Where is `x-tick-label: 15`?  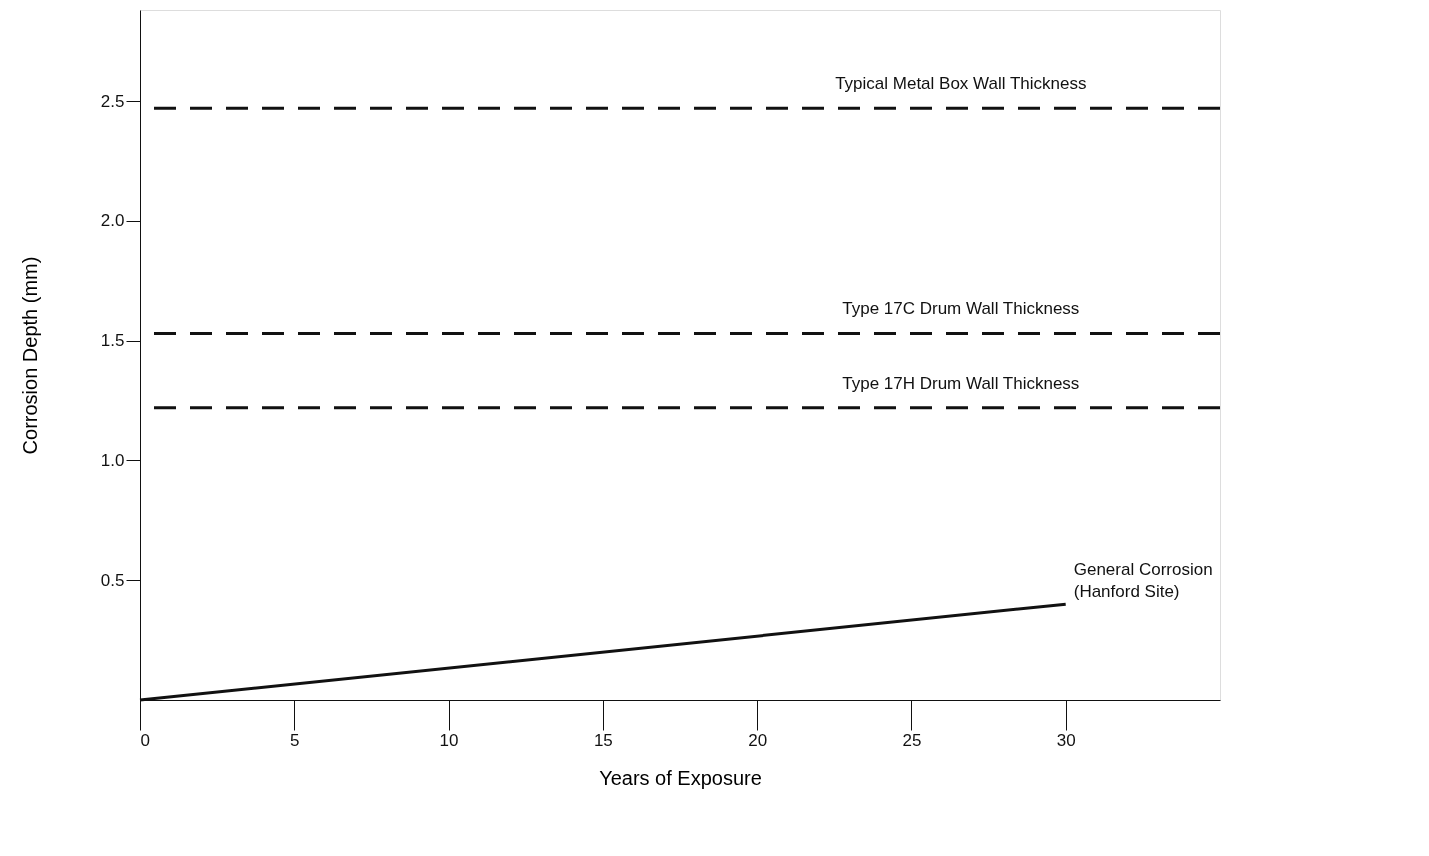 x-tick-label: 15 is located at coordinates (603, 740).